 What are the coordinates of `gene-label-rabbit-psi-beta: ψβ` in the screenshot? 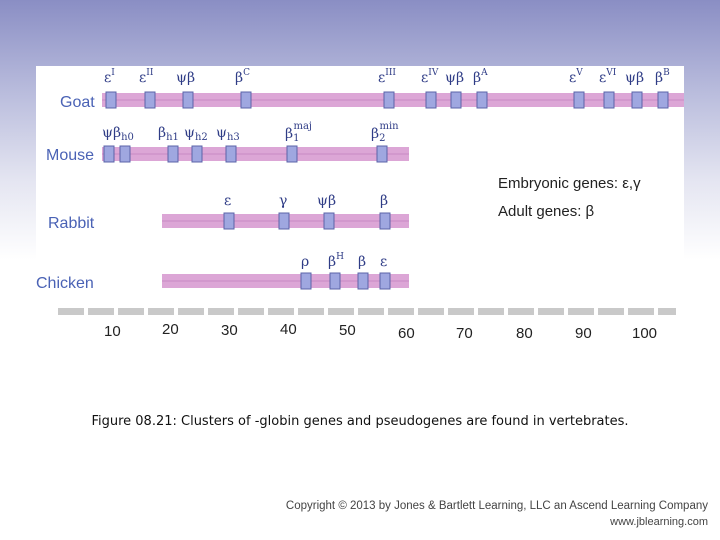 It's located at (326, 201).